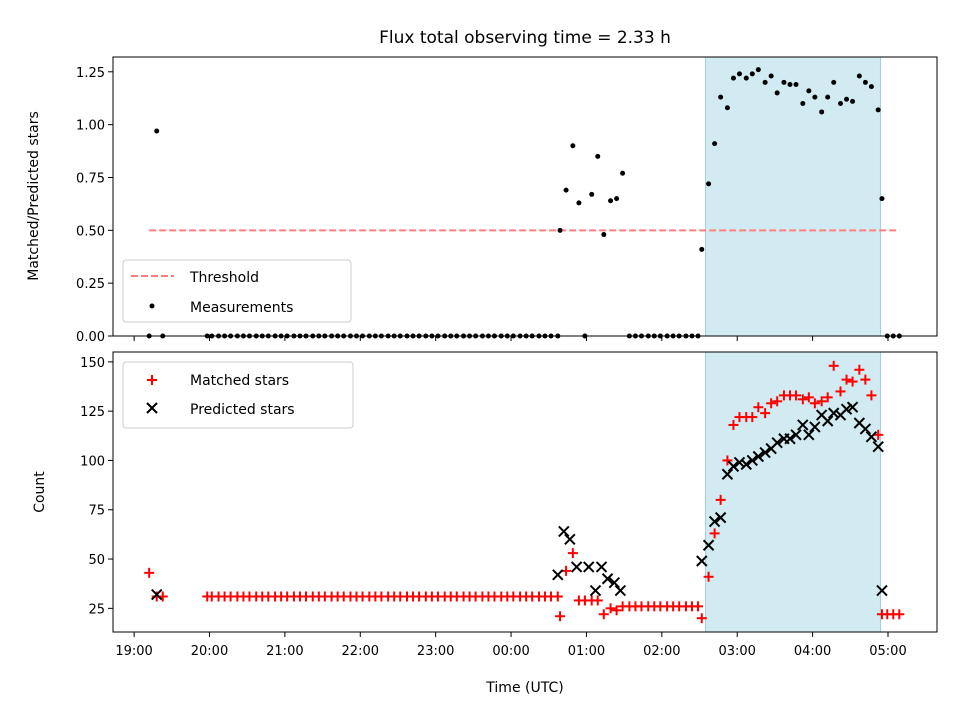  Describe the element at coordinates (435, 651) in the screenshot. I see `x-tick-label: 23:00` at that location.